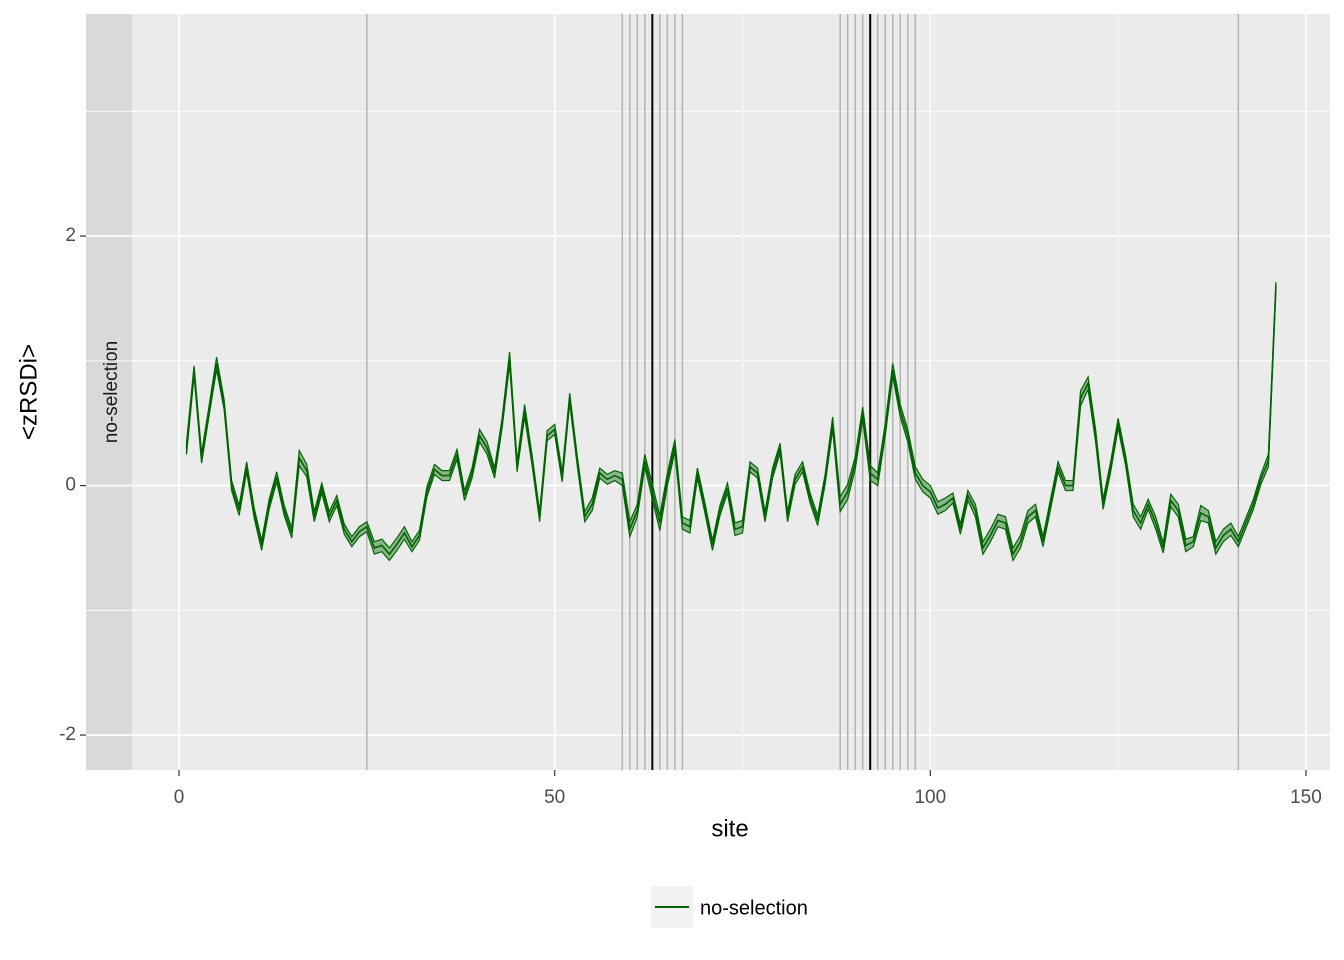  Describe the element at coordinates (70, 485) in the screenshot. I see `y-tick-label: 0` at that location.